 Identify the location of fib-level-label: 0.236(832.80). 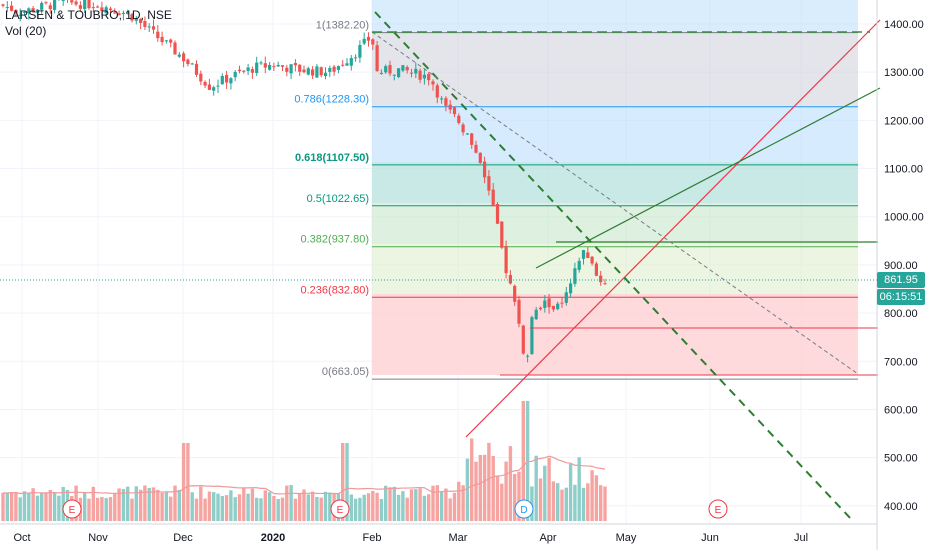
(335, 290).